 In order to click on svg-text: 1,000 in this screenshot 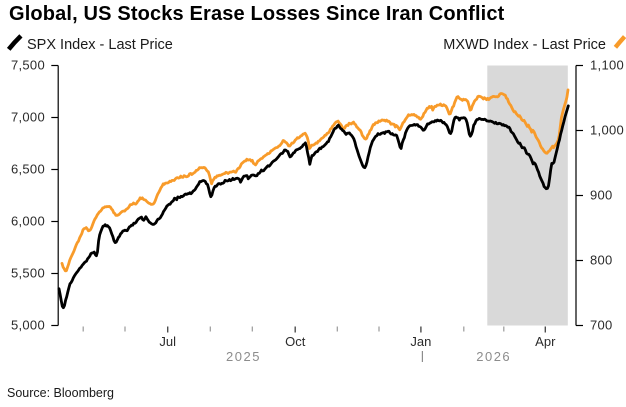, I will do `click(607, 130)`.